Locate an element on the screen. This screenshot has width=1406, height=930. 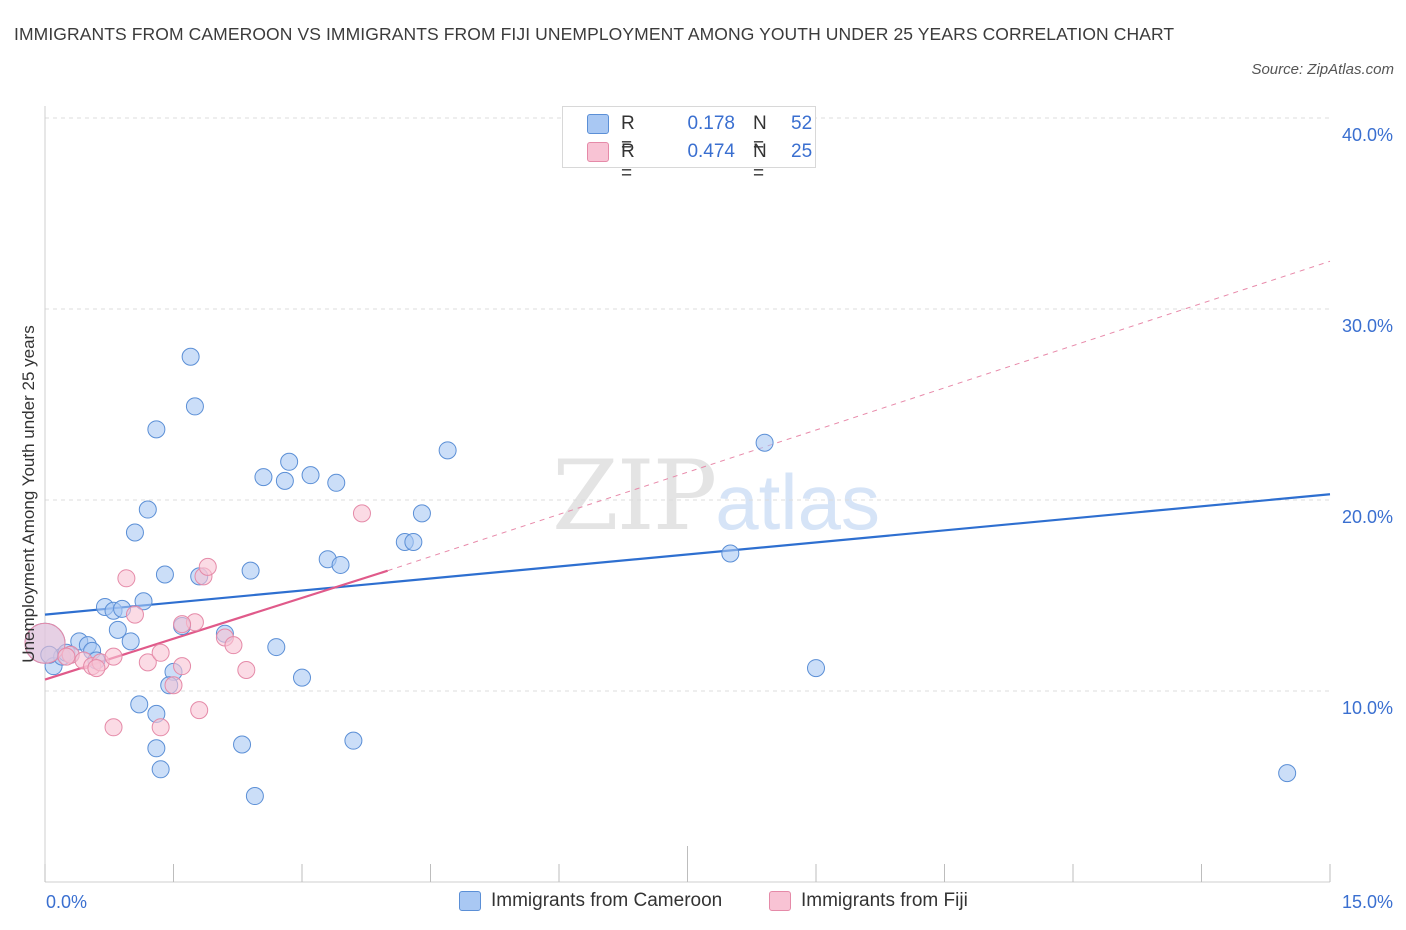
r-value: 0.178 is located at coordinates (711, 123).